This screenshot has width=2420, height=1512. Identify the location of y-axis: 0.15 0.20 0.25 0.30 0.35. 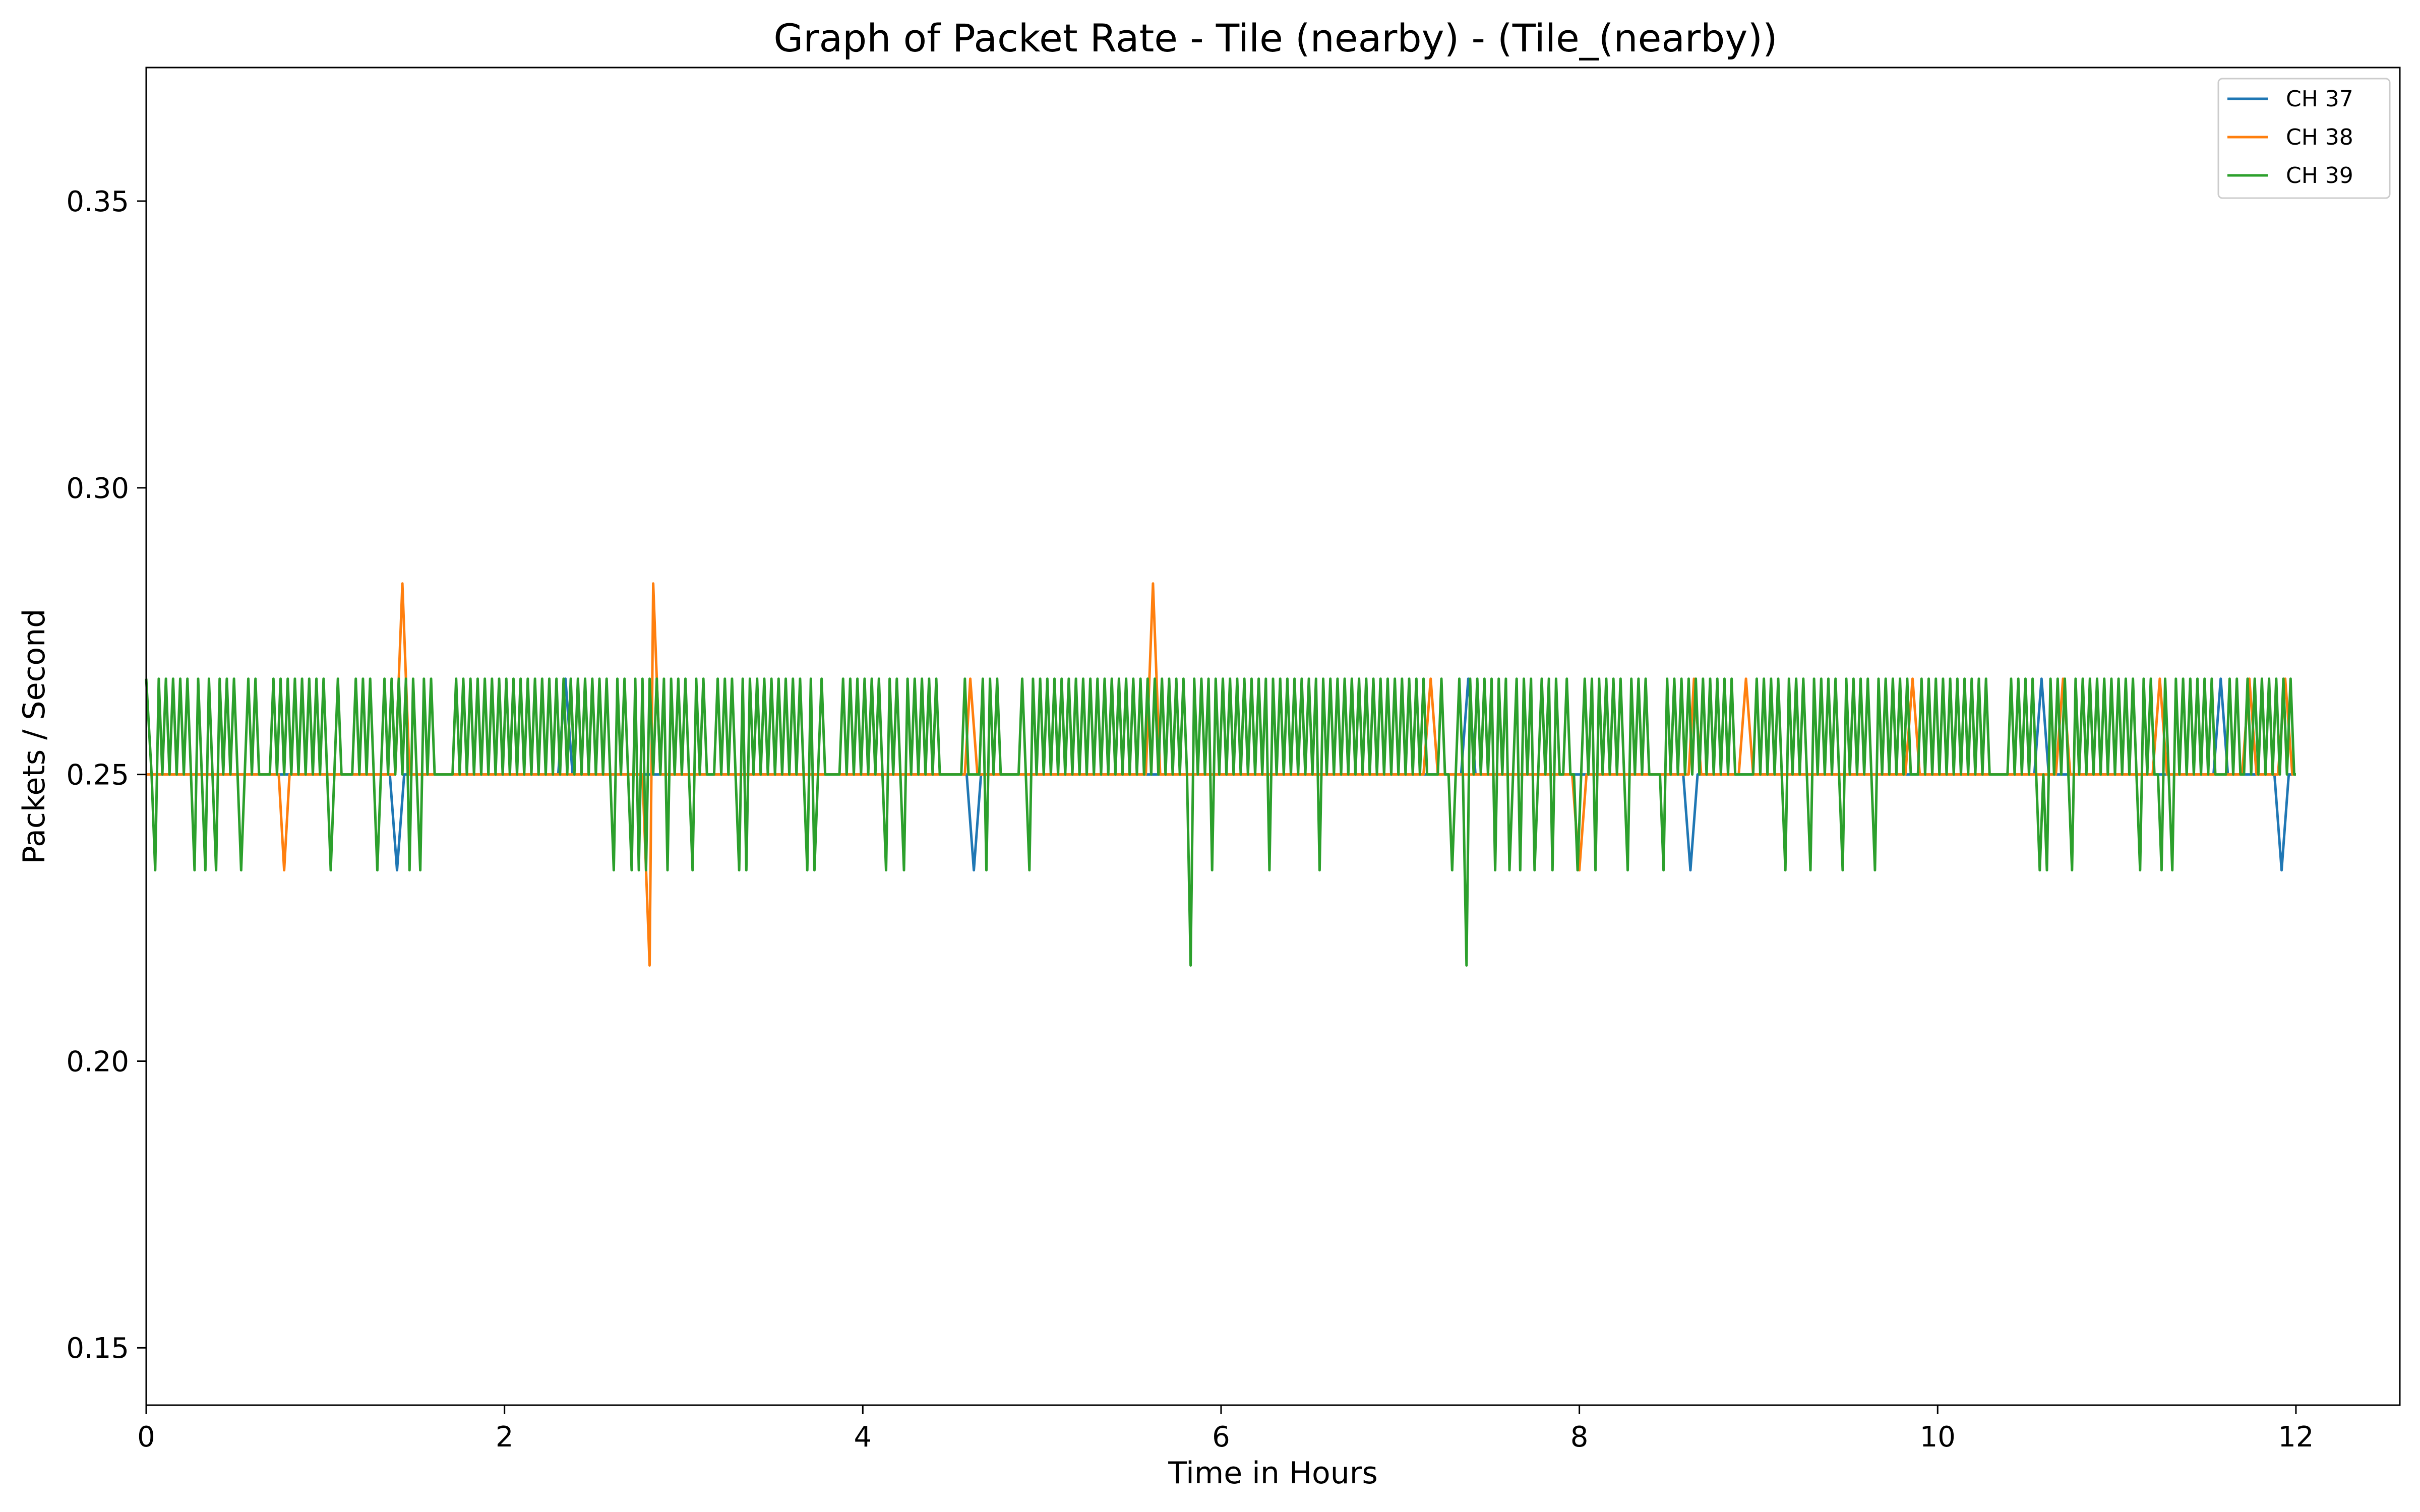
(106, 775).